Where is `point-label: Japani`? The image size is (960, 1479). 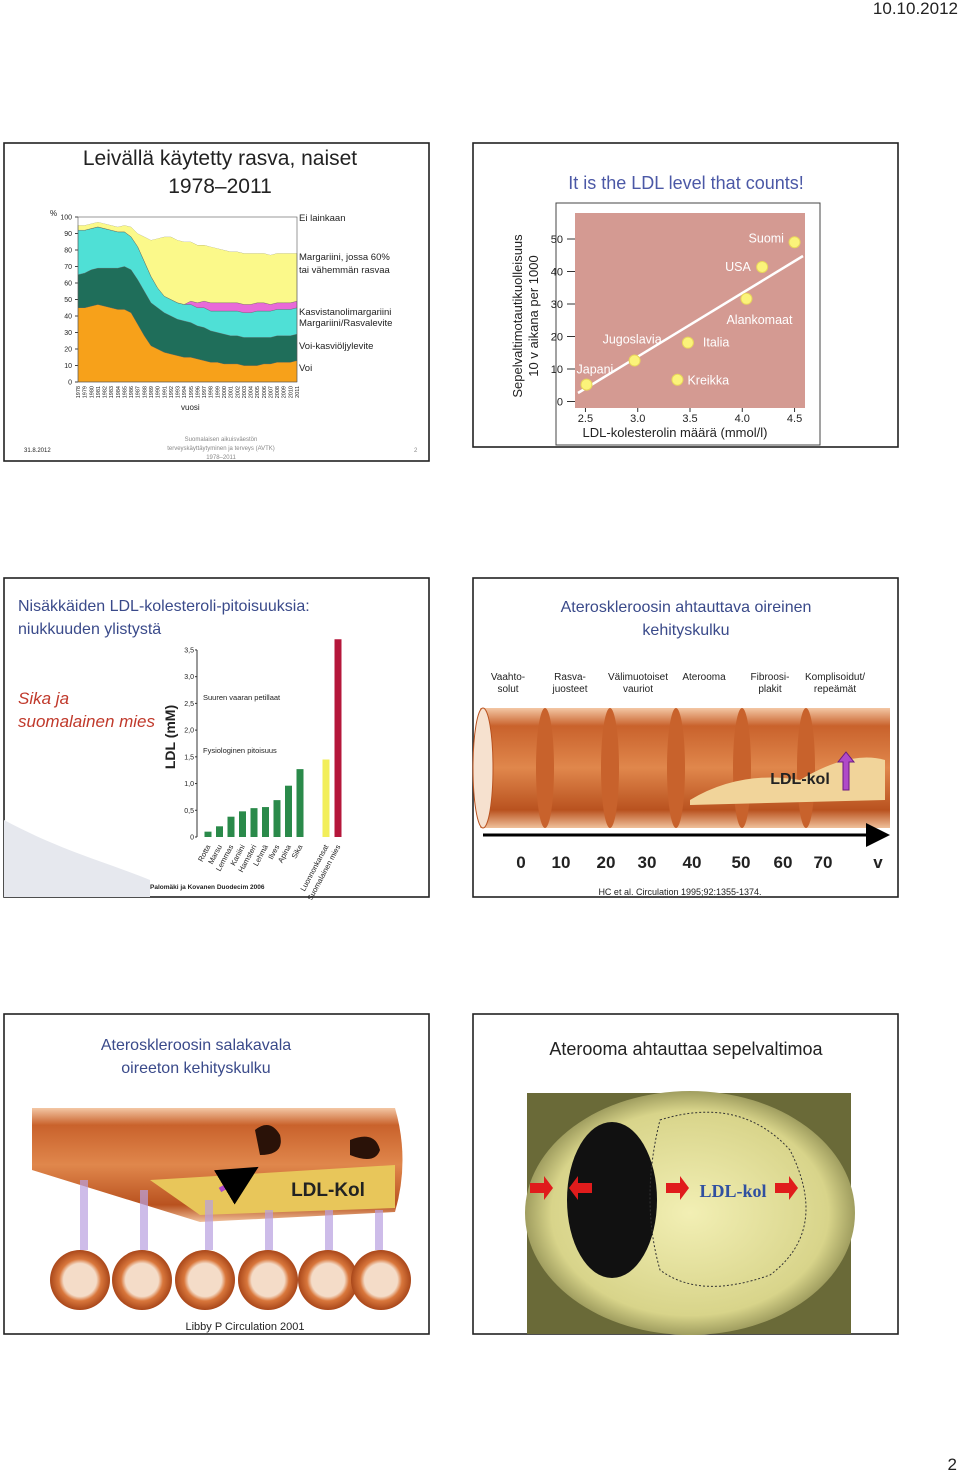
point-label: Japani is located at coordinates (595, 370).